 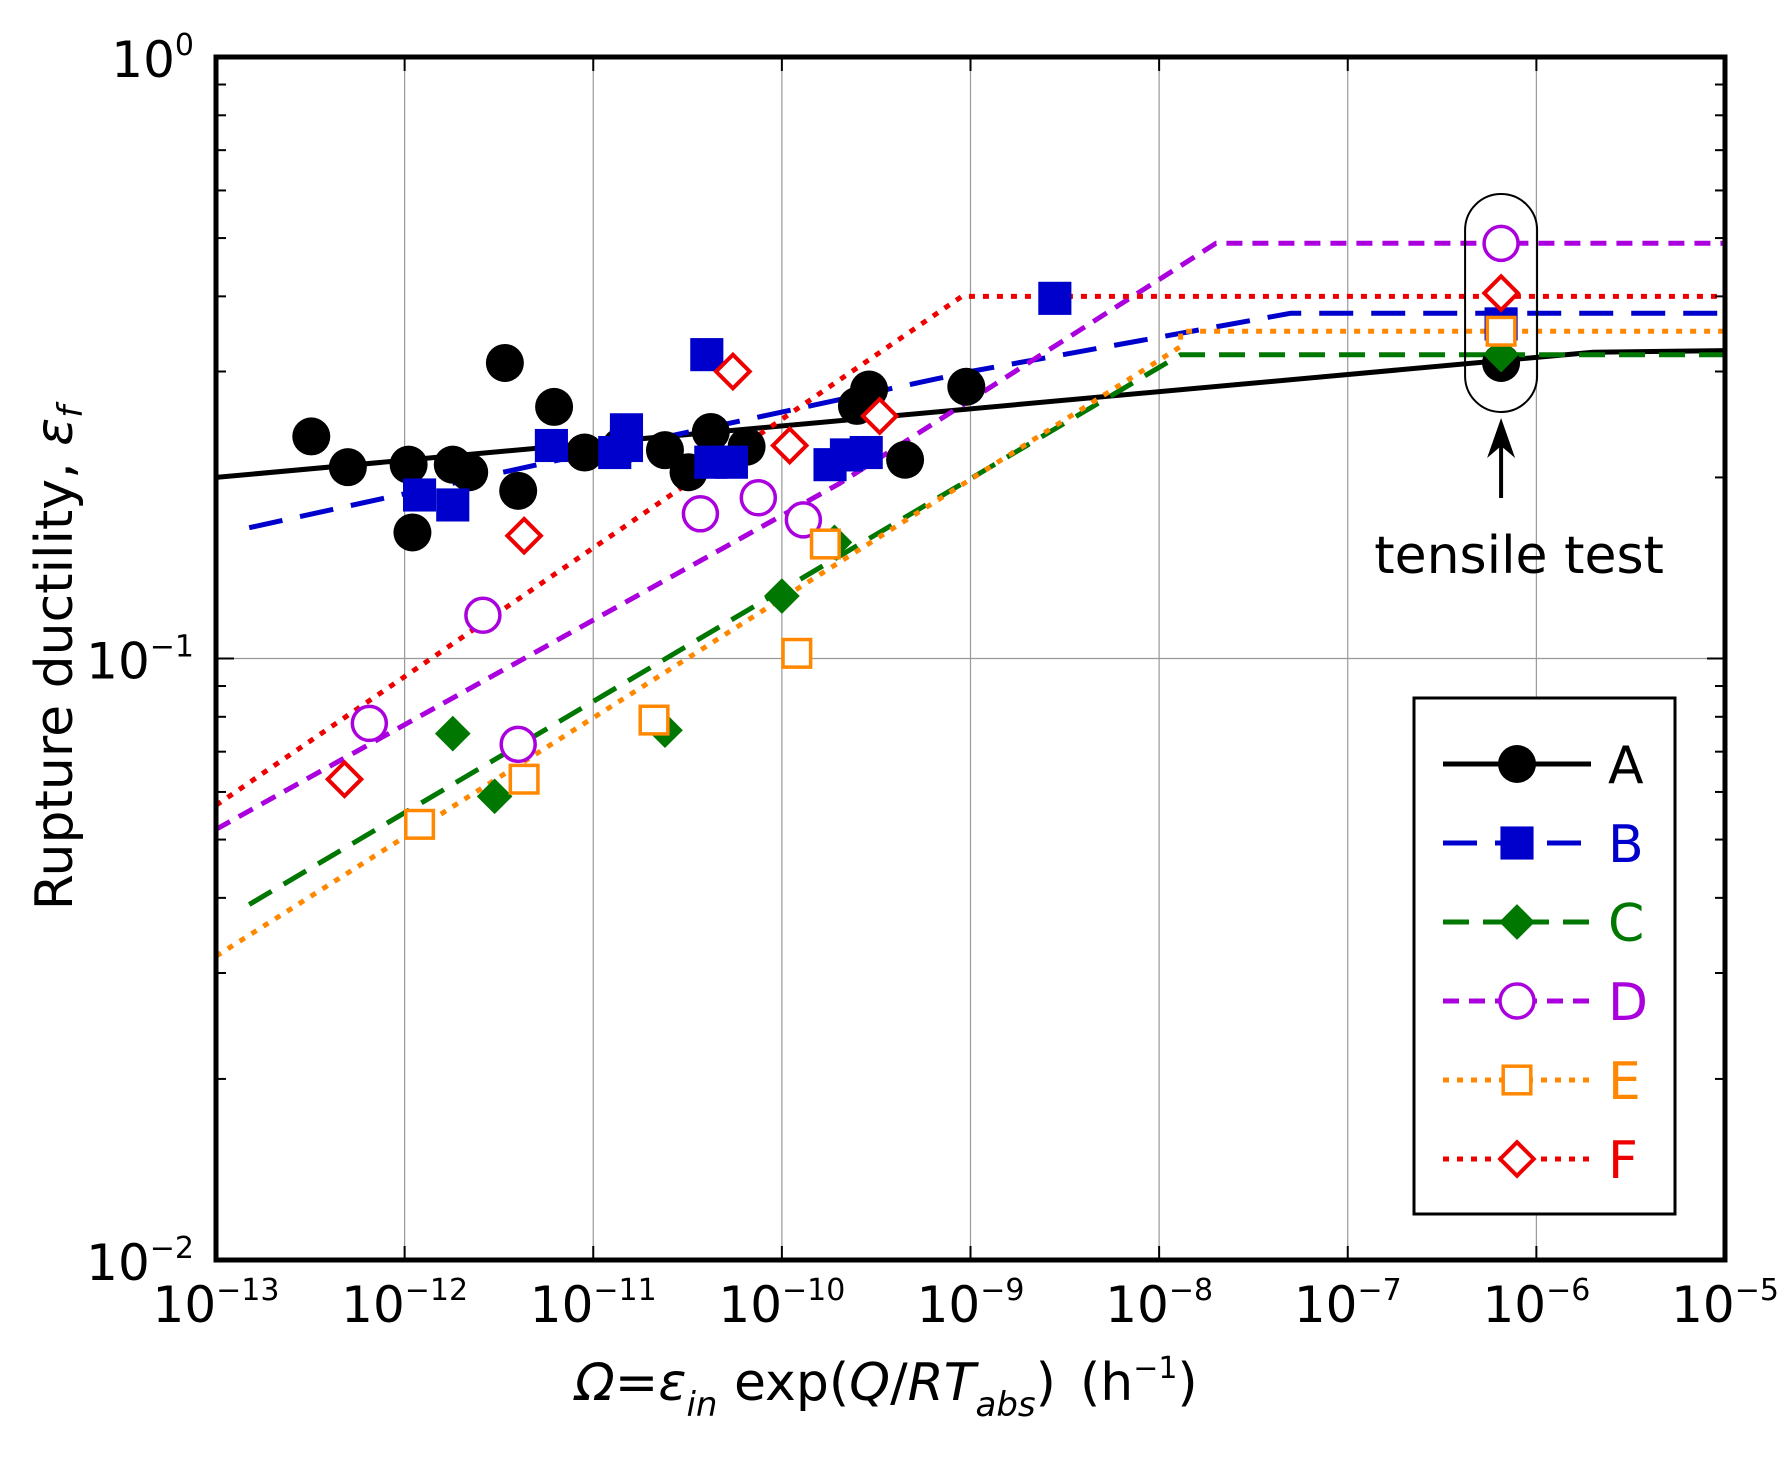 What do you see at coordinates (1006, 1405) in the screenshot?
I see `x-label-abs: abs` at bounding box center [1006, 1405].